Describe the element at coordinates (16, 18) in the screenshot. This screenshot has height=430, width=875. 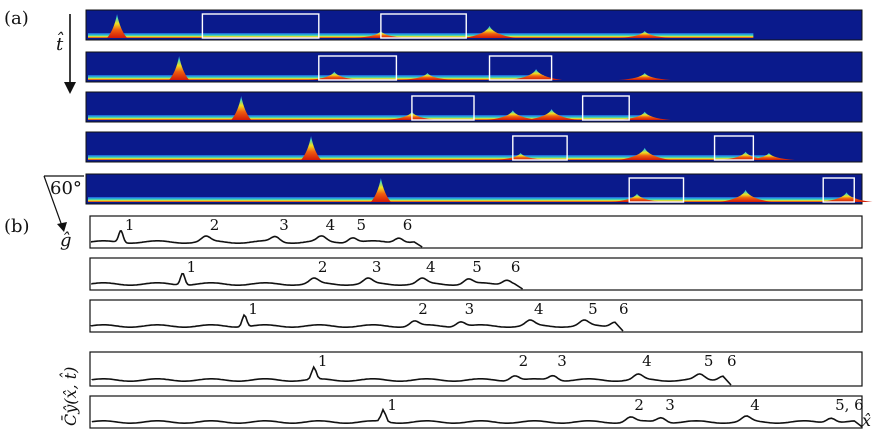
I see `panel-a-label: (a)` at that location.